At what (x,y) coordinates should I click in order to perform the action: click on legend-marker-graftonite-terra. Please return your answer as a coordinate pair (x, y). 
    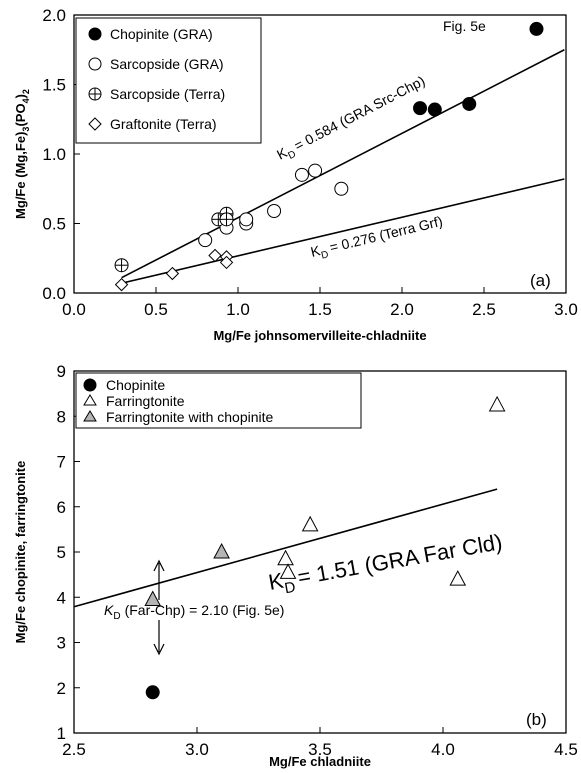
    Looking at the image, I should click on (95, 124).